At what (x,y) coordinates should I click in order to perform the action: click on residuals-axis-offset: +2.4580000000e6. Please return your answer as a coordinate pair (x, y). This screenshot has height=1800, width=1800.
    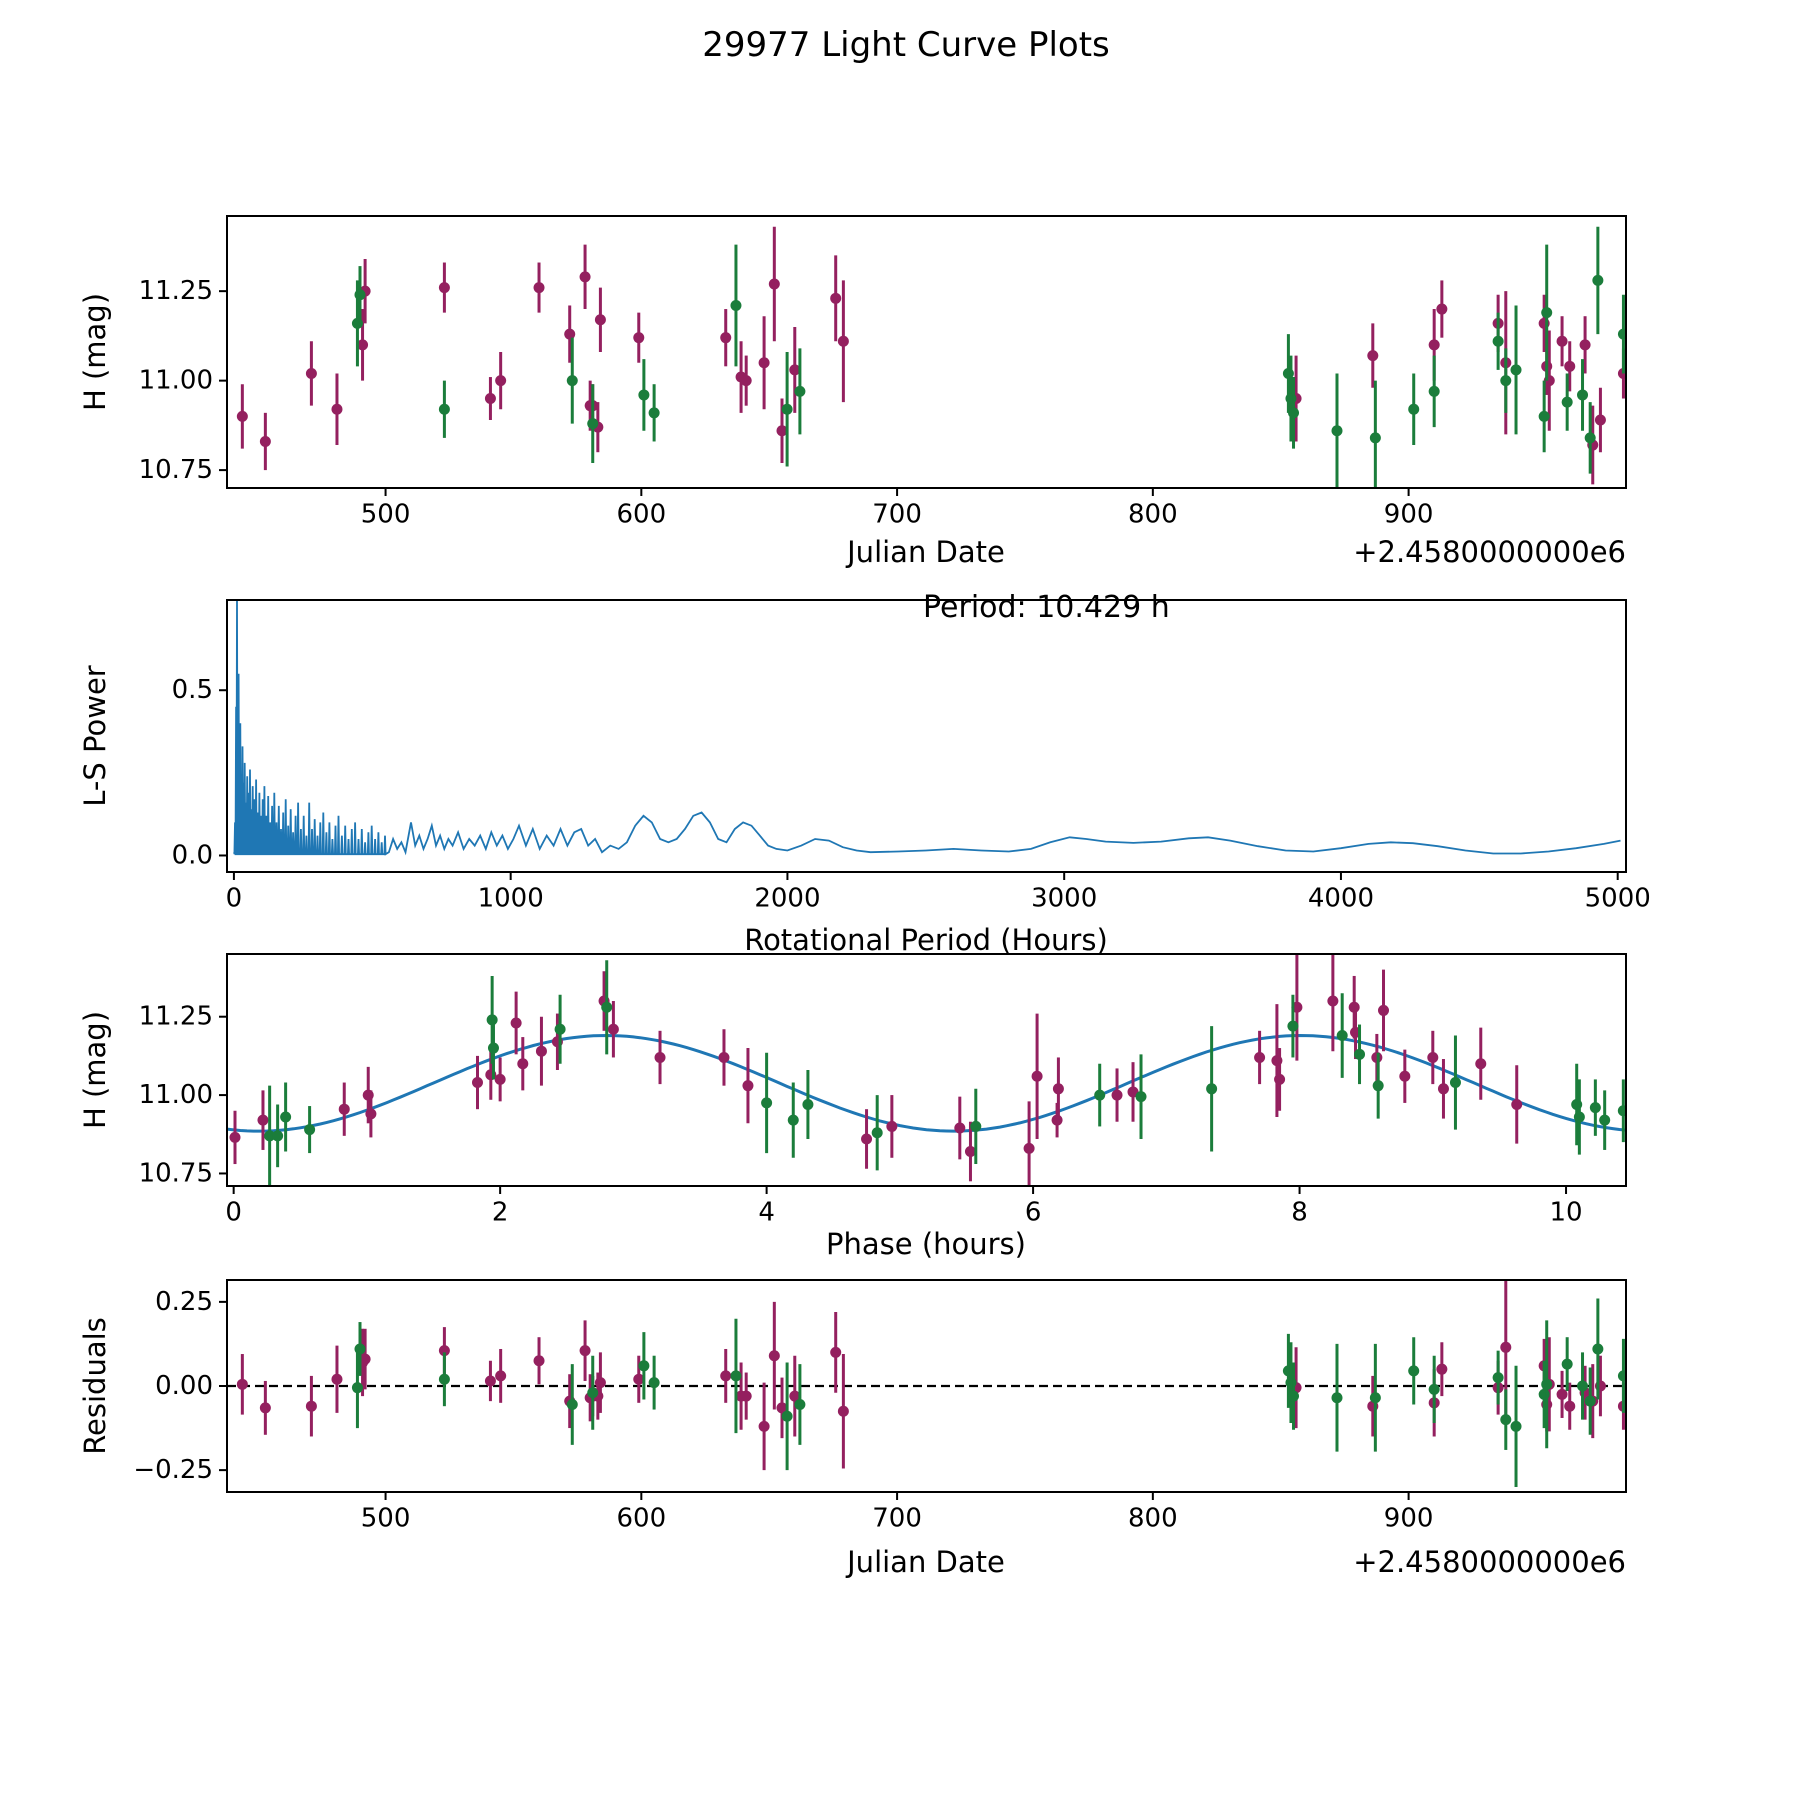
    Looking at the image, I should click on (1489, 1562).